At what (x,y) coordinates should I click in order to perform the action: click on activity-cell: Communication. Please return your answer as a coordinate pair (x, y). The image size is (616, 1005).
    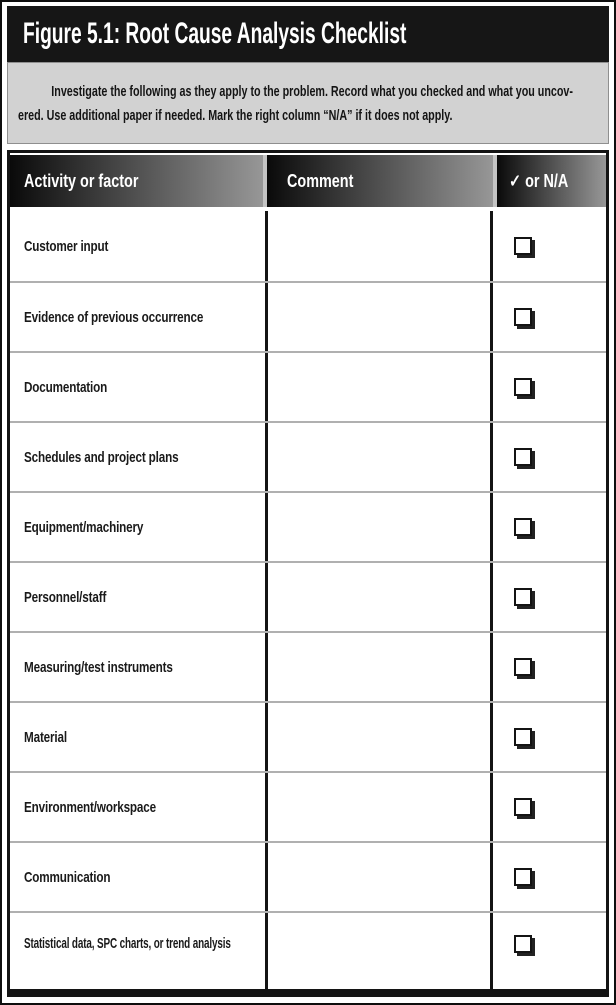
    Looking at the image, I should click on (137, 877).